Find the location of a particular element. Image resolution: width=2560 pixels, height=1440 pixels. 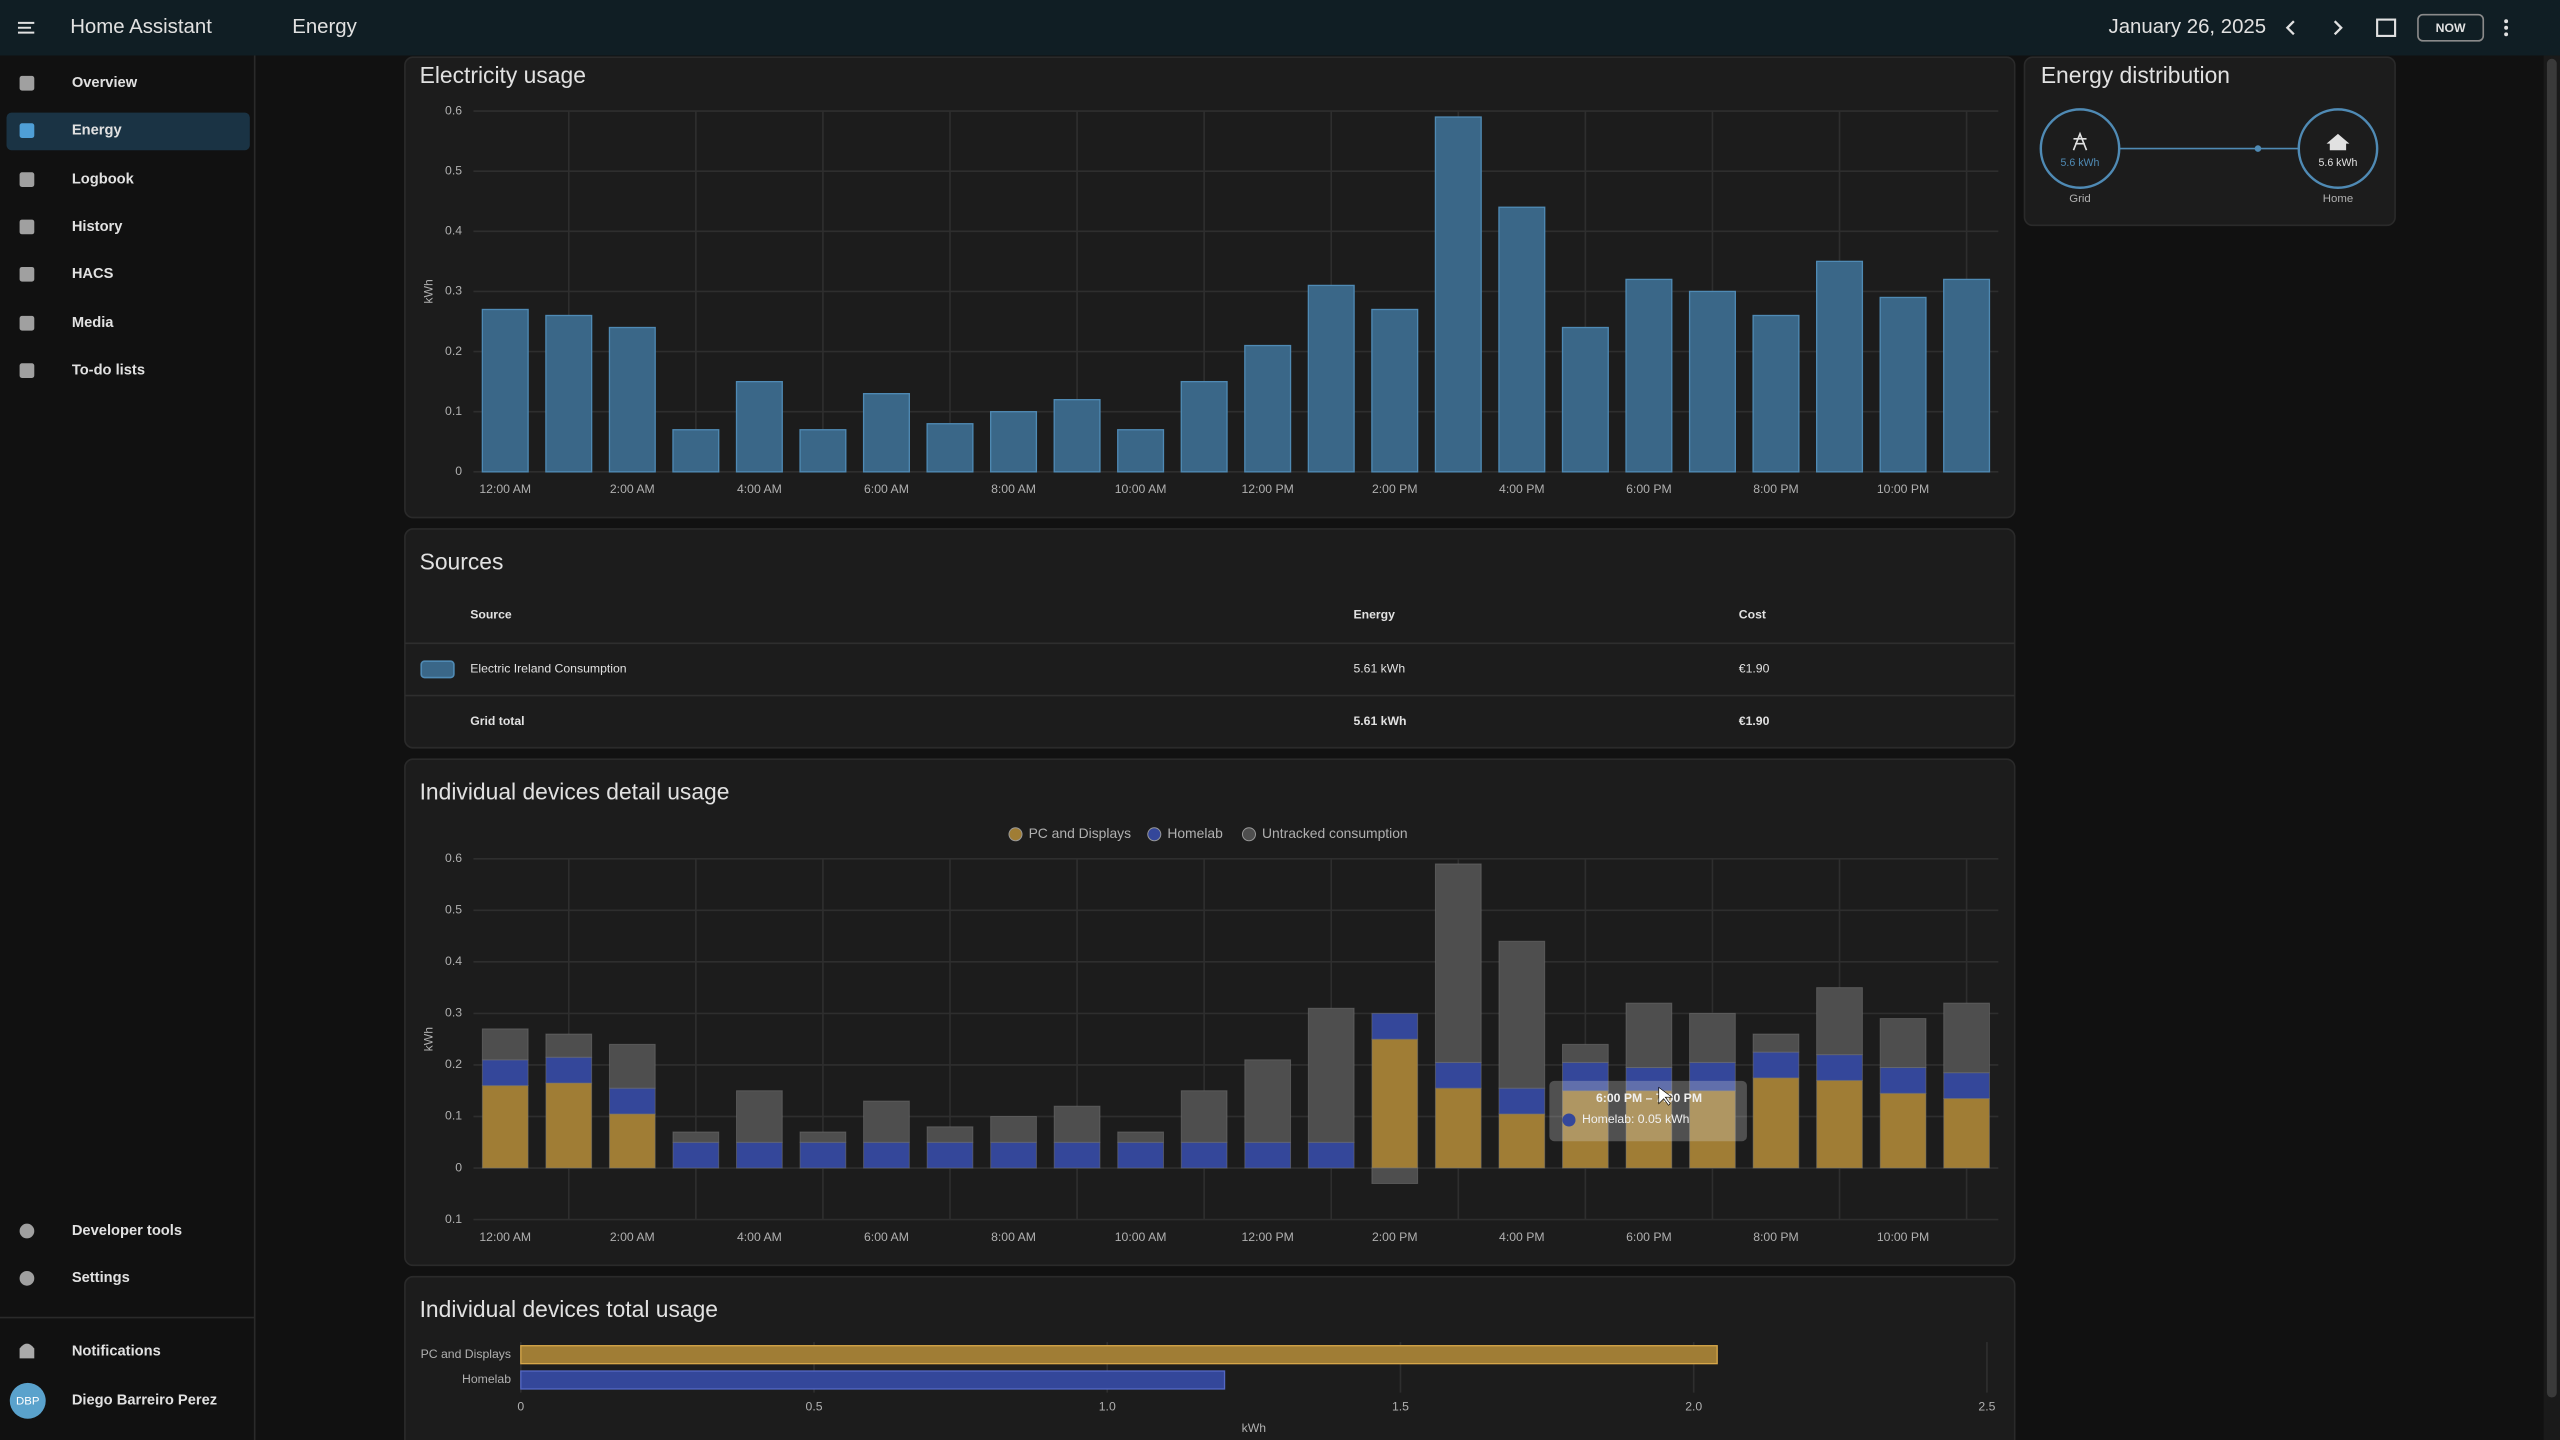

now-button is located at coordinates (2451, 27).